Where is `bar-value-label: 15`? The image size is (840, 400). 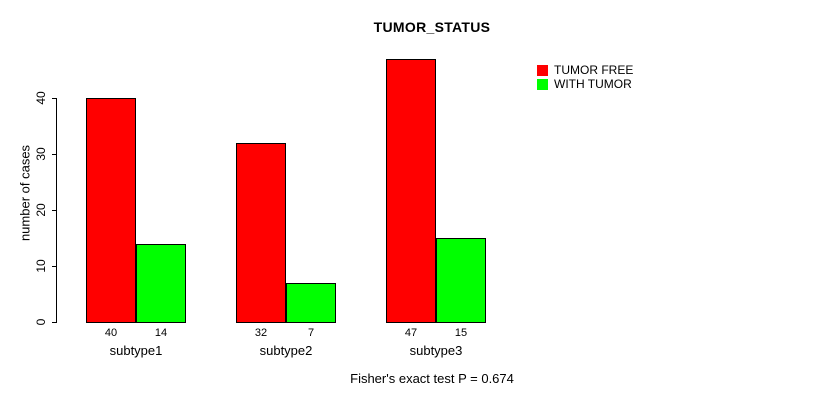 bar-value-label: 15 is located at coordinates (461, 333).